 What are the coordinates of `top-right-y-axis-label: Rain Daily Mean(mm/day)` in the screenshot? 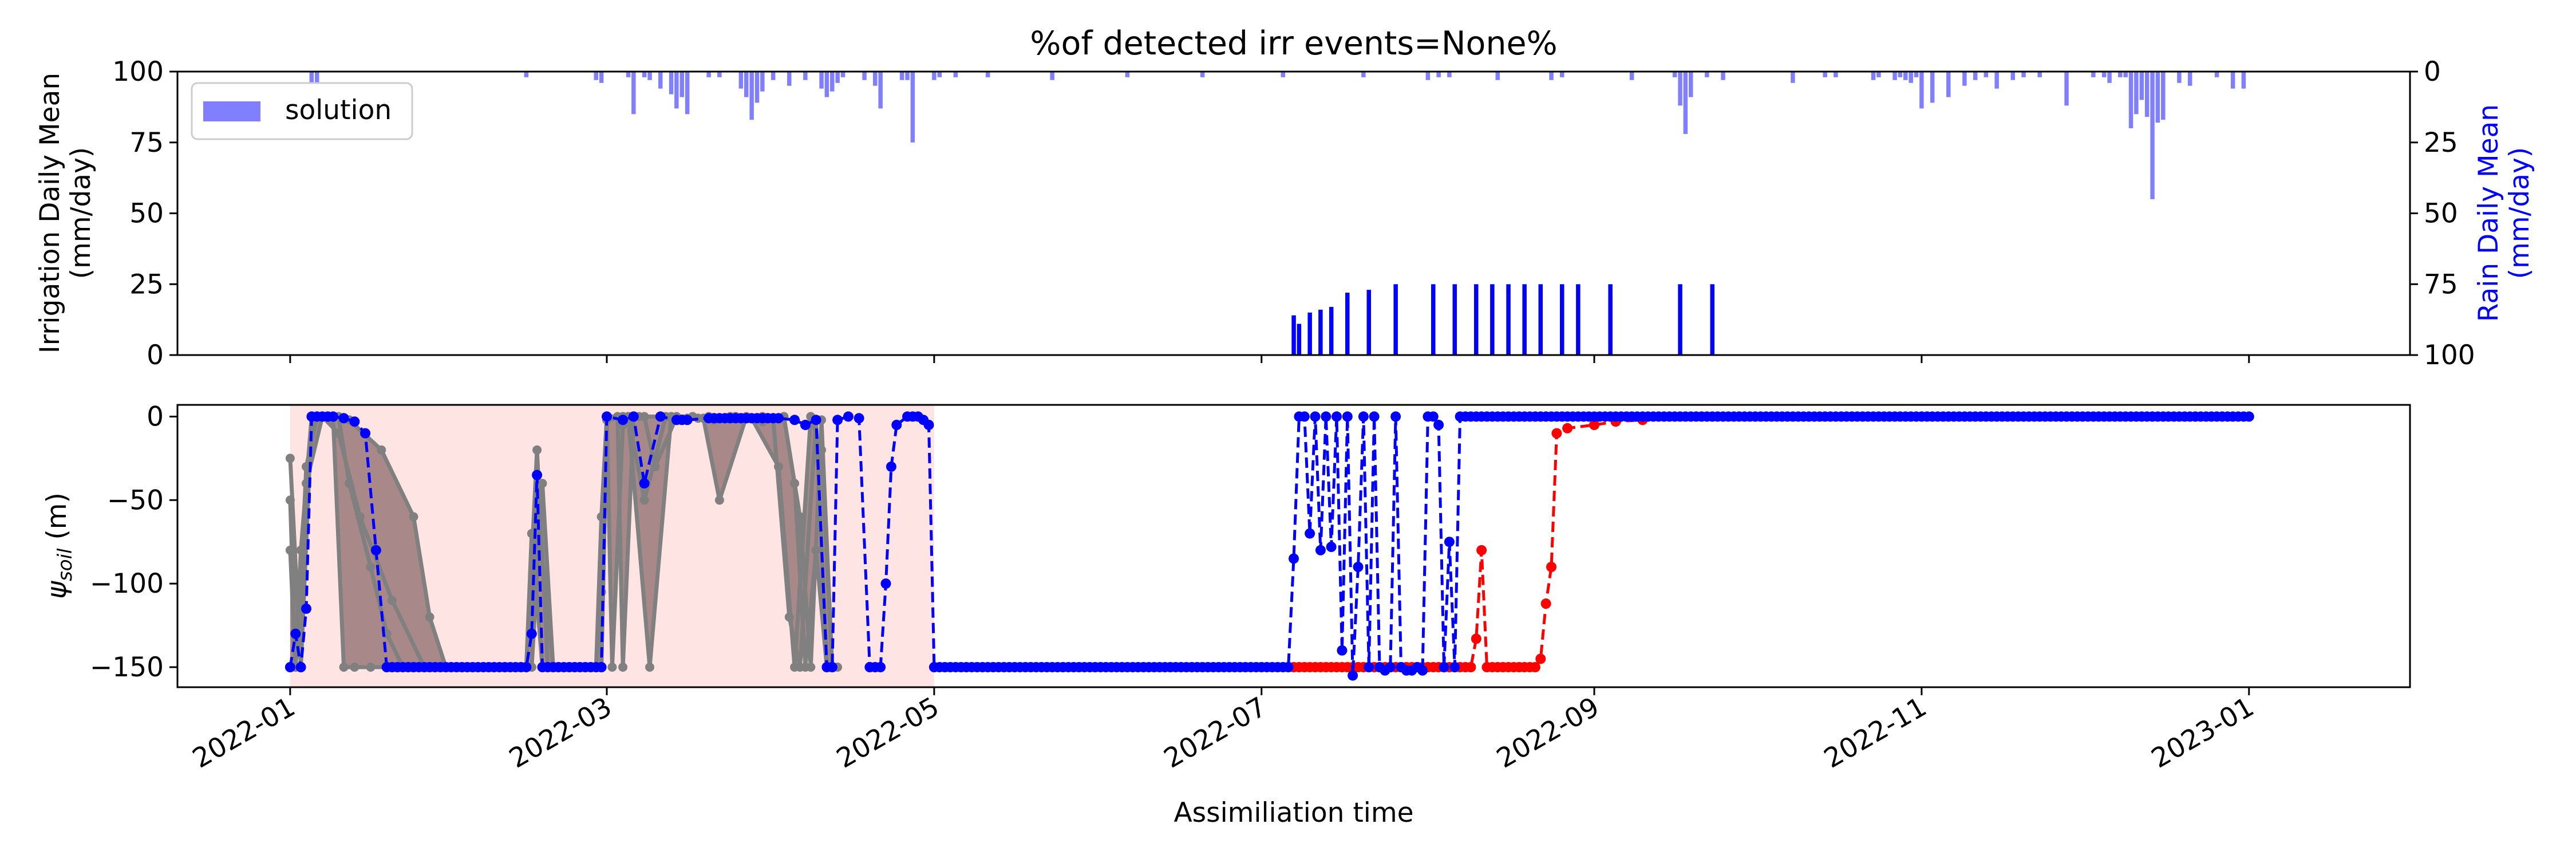 It's located at (2504, 213).